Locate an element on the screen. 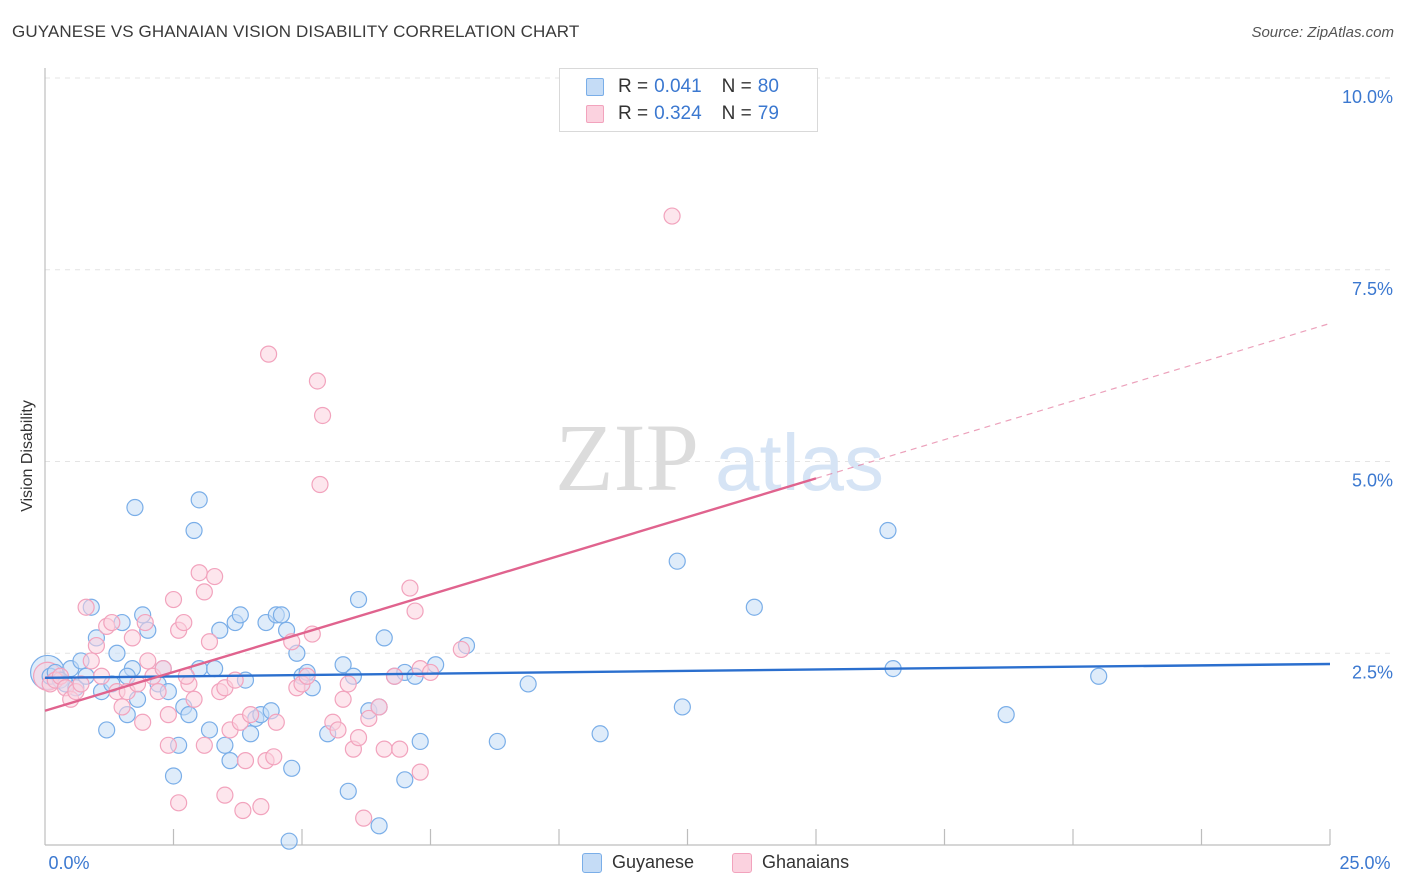 The image size is (1406, 892). x-tick-label: 0.0% is located at coordinates (68, 863).